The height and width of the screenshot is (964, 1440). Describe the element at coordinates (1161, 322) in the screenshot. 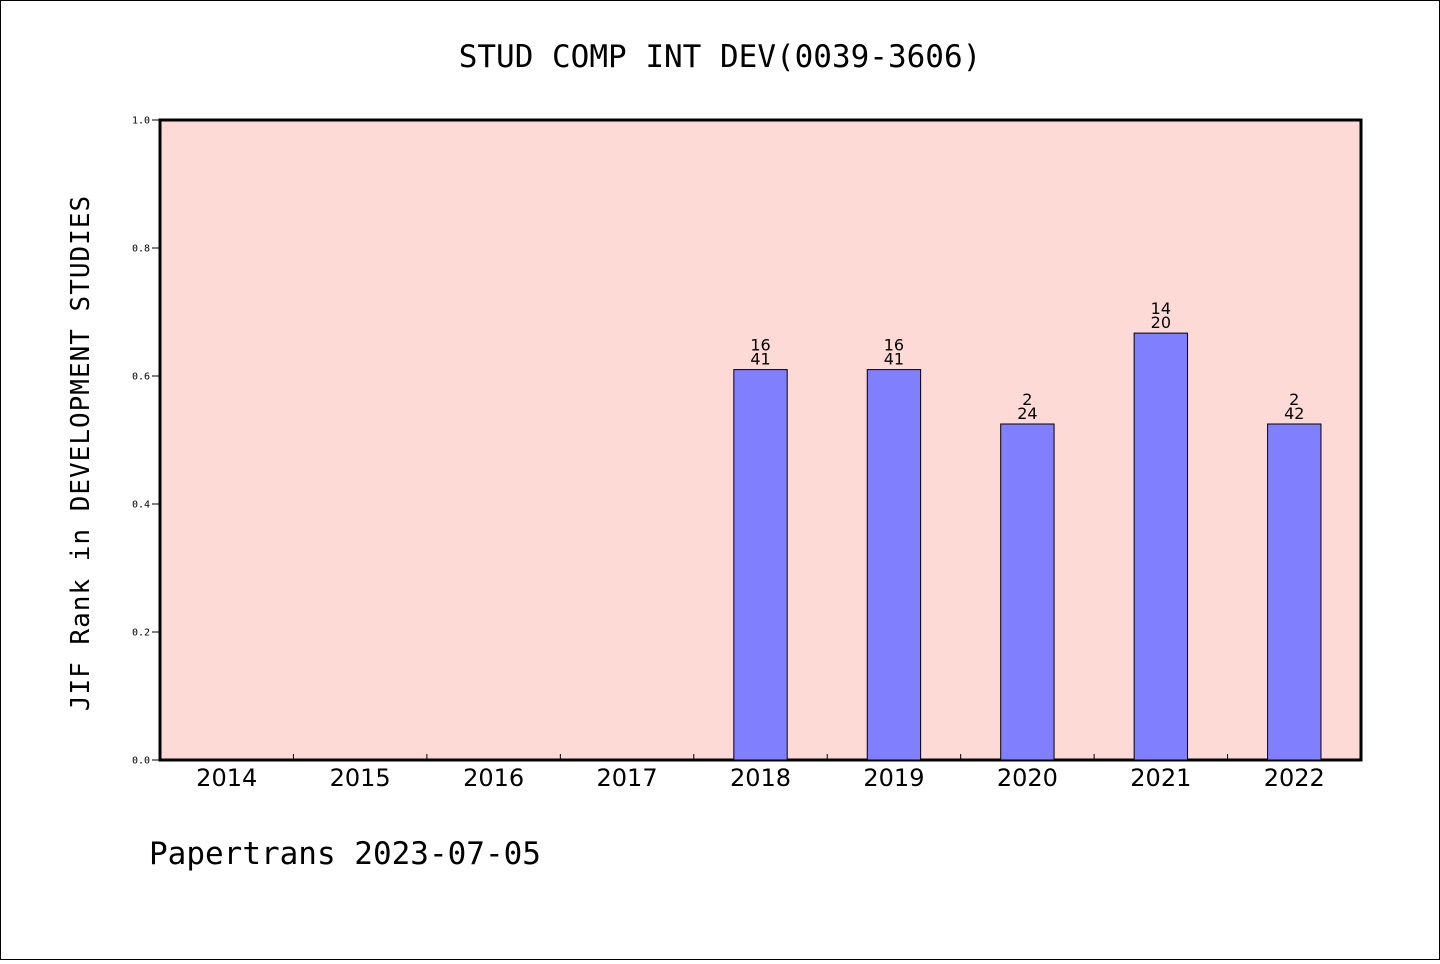

I see `bar-label-total: 20` at that location.